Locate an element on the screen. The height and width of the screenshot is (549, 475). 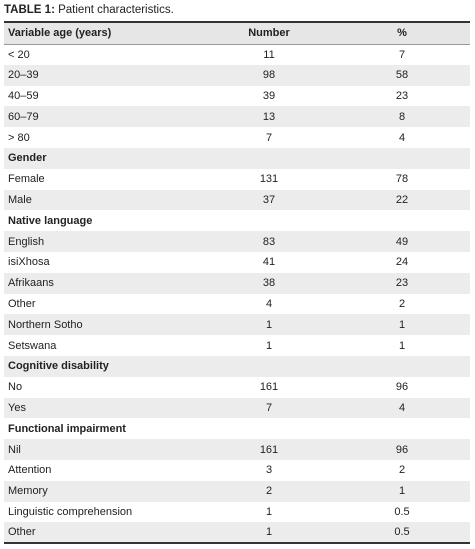
row-label: Setswana is located at coordinates (32, 345).